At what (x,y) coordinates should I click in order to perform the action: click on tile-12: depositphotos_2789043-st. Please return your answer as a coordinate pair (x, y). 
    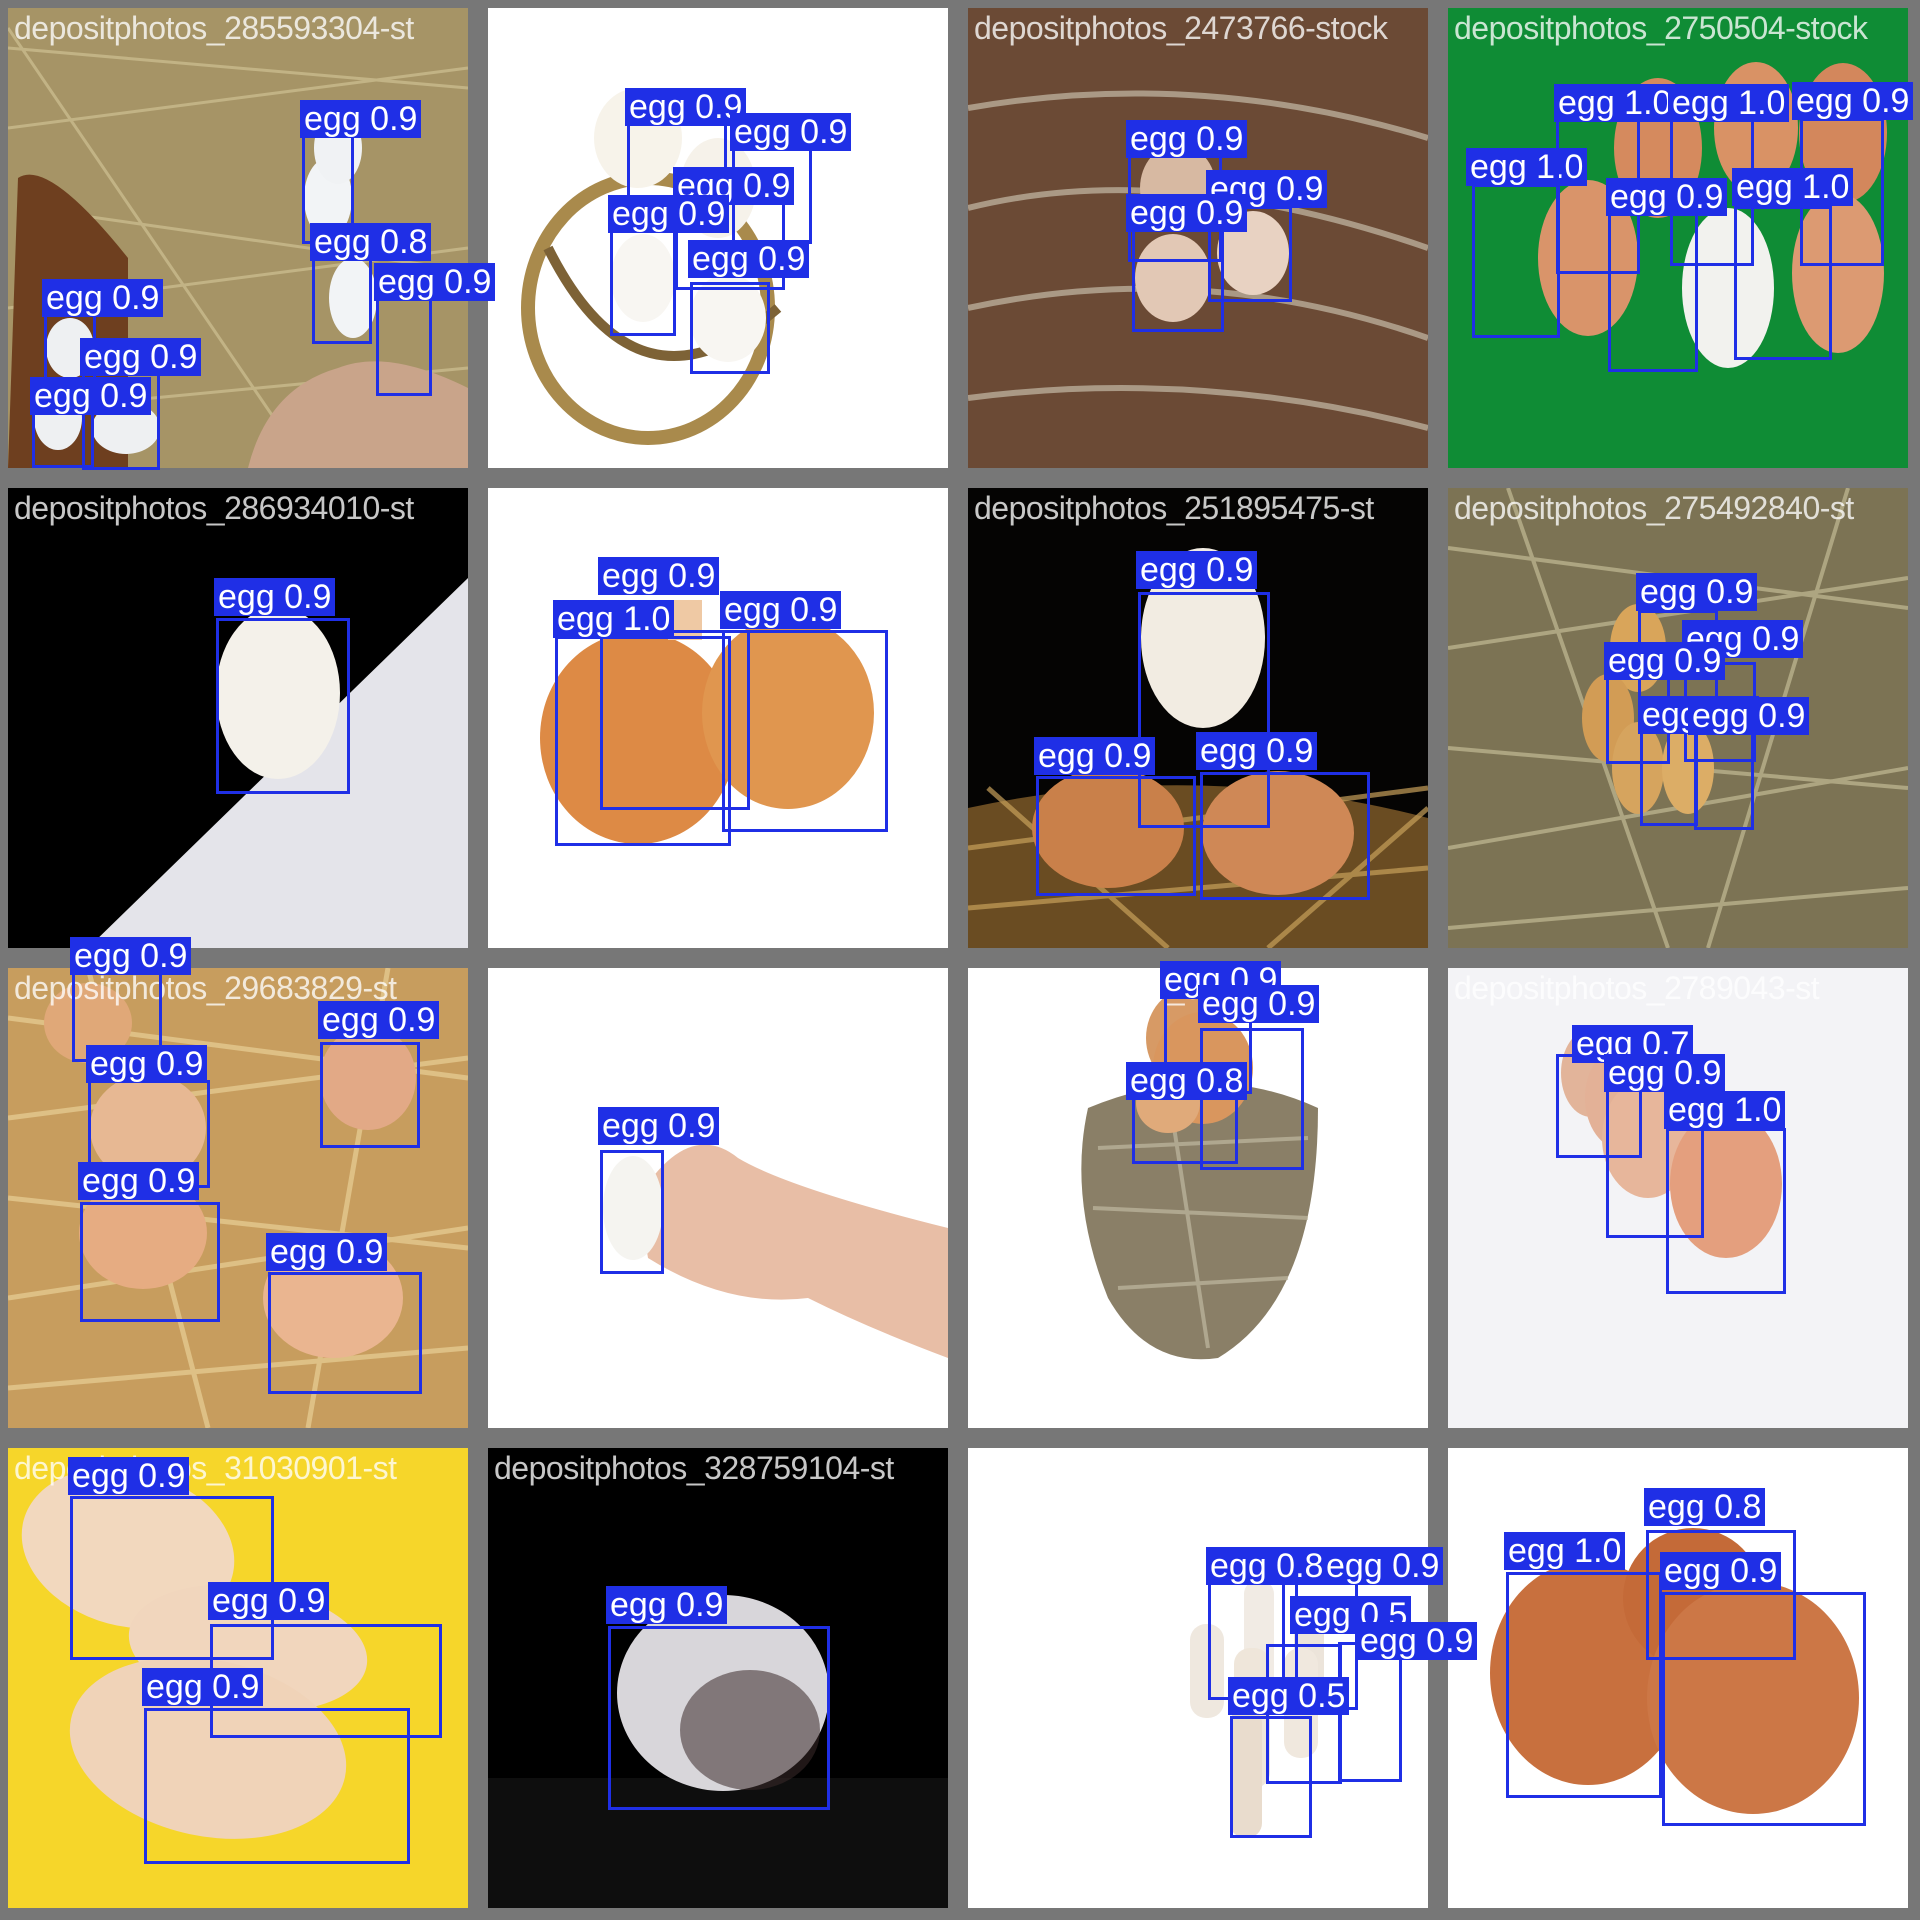
    Looking at the image, I should click on (1678, 1198).